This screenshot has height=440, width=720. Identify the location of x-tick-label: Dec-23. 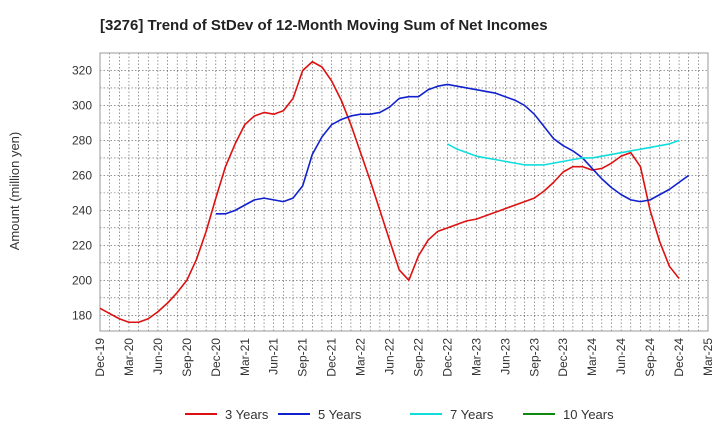
(563, 357).